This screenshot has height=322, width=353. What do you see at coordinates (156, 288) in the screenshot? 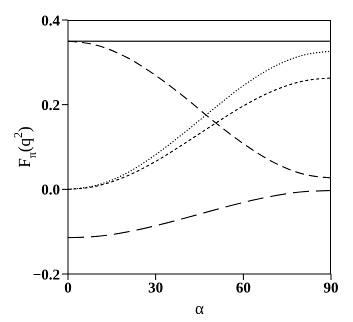
I see `x-tick-label: 30` at bounding box center [156, 288].